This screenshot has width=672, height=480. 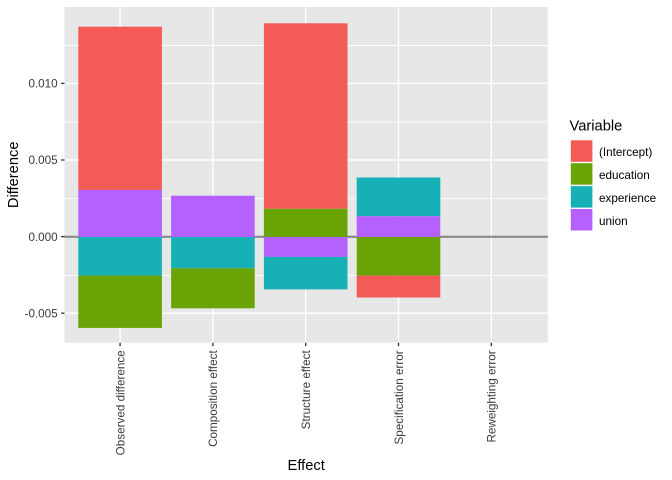 What do you see at coordinates (306, 466) in the screenshot?
I see `svg-text: Effect` at bounding box center [306, 466].